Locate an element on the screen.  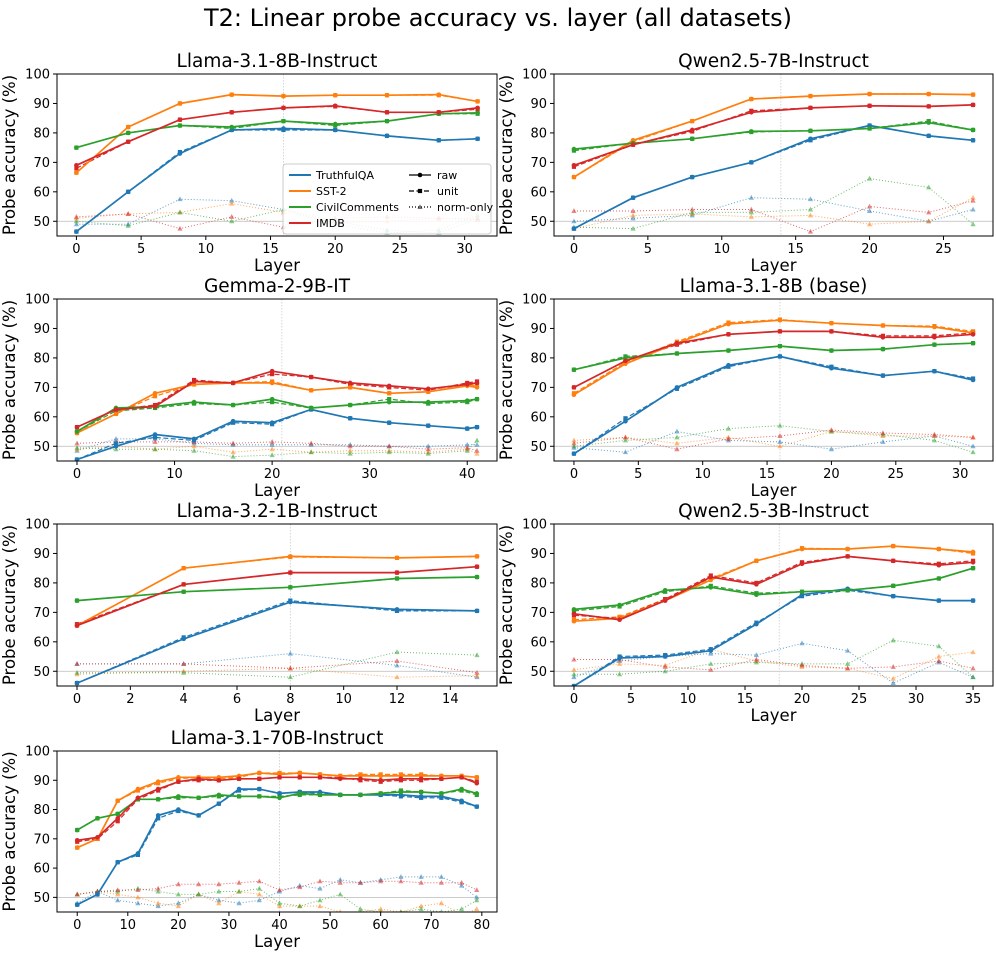
series-truthfulqa-unit is located at coordinates (773, 637).